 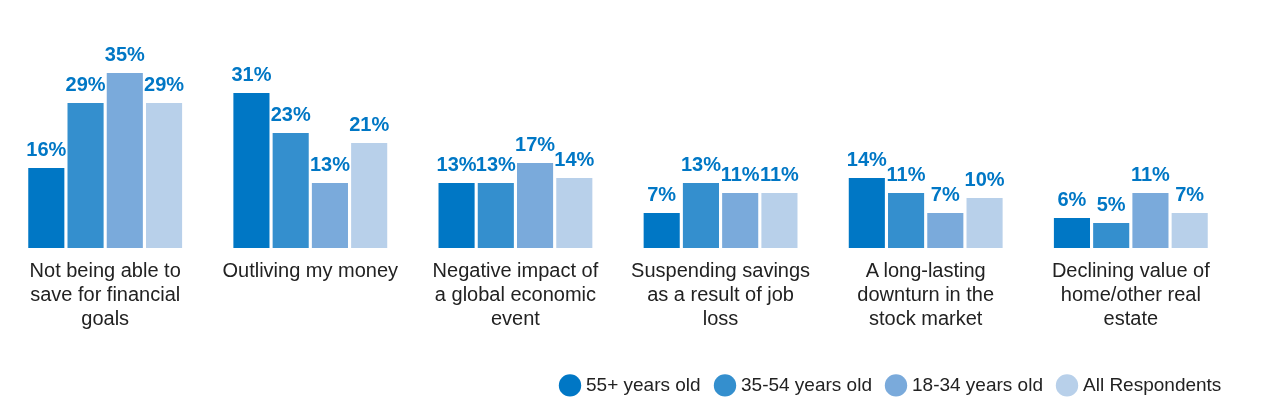 What do you see at coordinates (1131, 293) in the screenshot?
I see `x-tick-label: Declining value of home/other real estate` at bounding box center [1131, 293].